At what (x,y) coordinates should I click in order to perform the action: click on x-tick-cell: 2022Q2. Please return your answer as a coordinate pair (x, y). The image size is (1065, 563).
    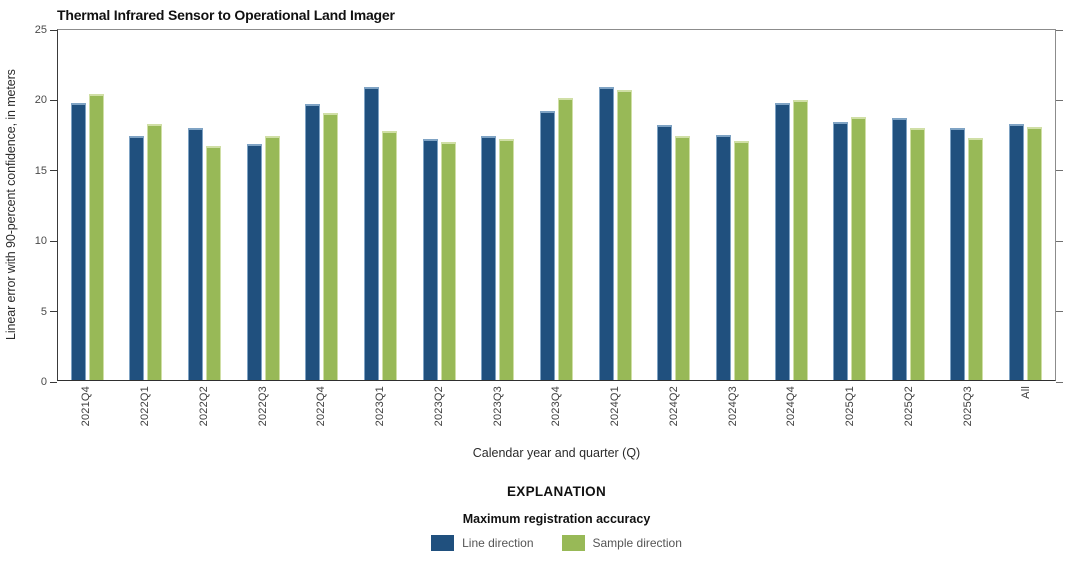
    Looking at the image, I should click on (203, 415).